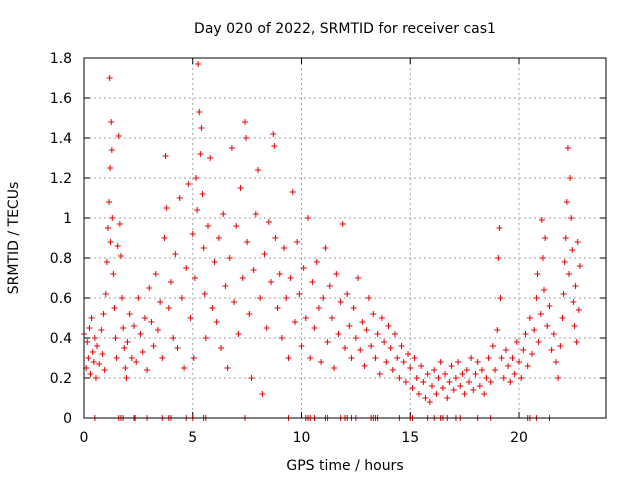  Describe the element at coordinates (61, 299) in the screenshot. I see `y-tick-label: 0.6` at that location.